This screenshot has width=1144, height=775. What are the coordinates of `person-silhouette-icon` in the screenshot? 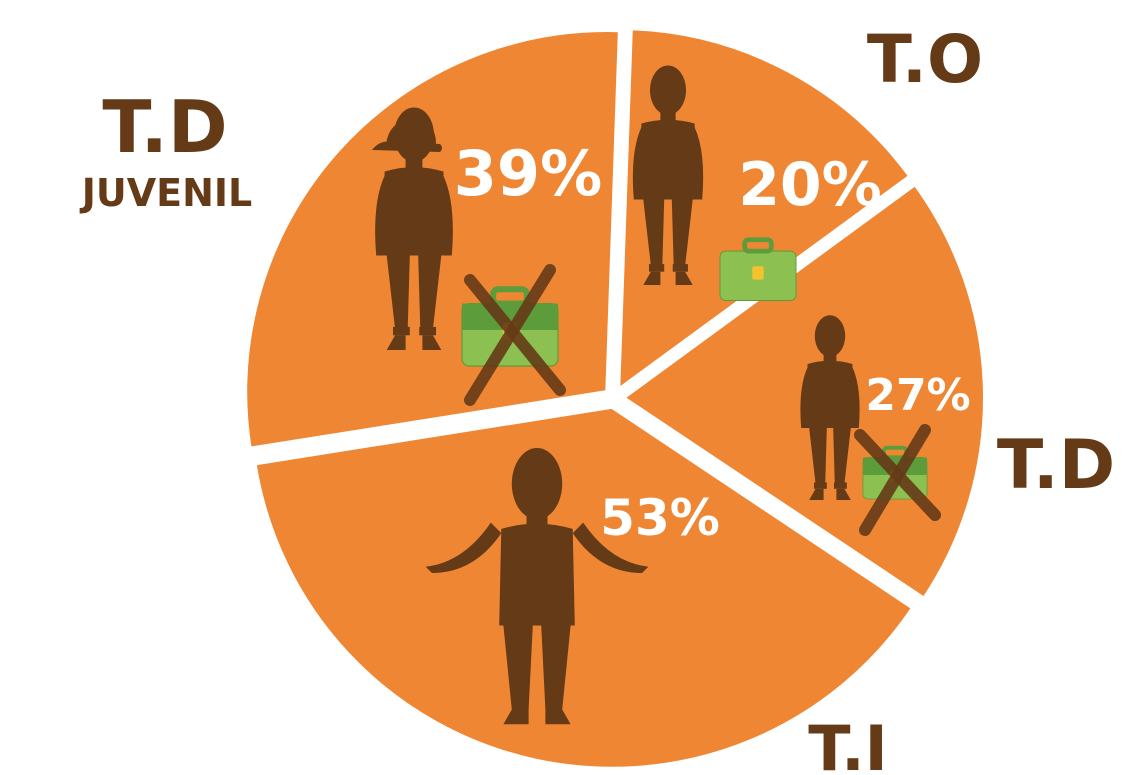 It's located at (537, 586).